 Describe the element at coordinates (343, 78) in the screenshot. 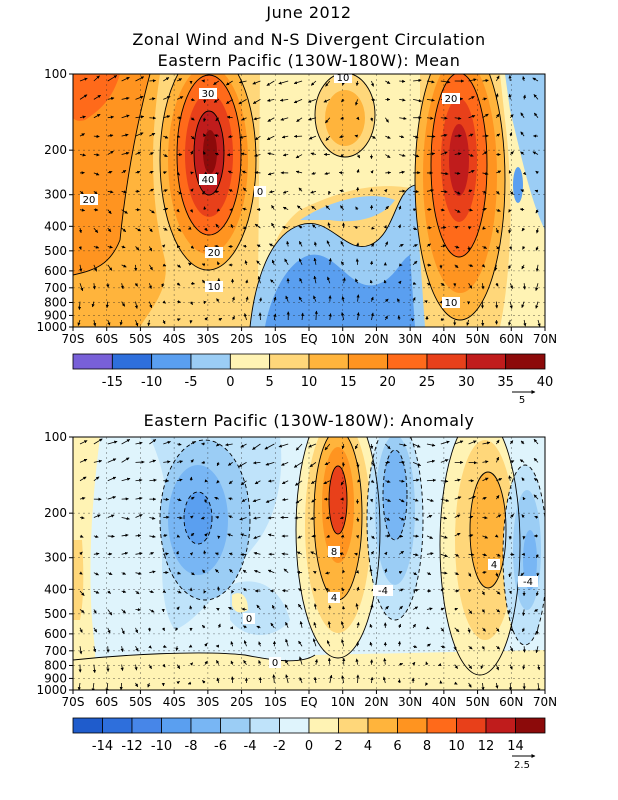

I see `mean-contour-label: 10` at that location.